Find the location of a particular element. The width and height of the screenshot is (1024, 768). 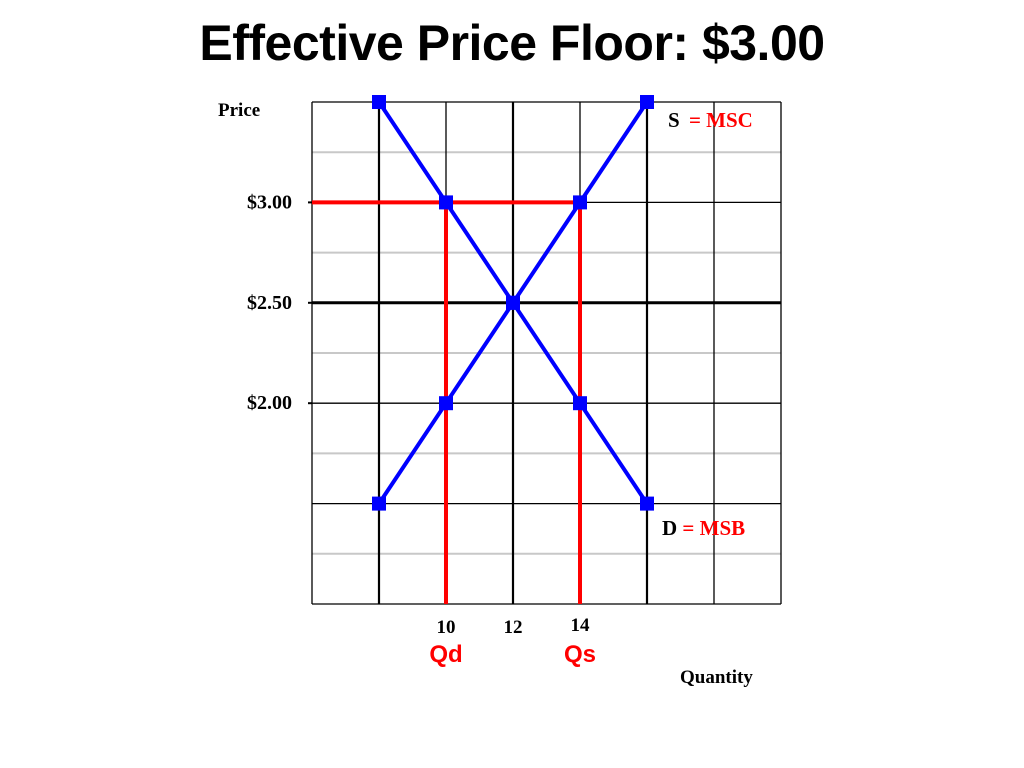

x-tick-label: 14 is located at coordinates (581, 625).